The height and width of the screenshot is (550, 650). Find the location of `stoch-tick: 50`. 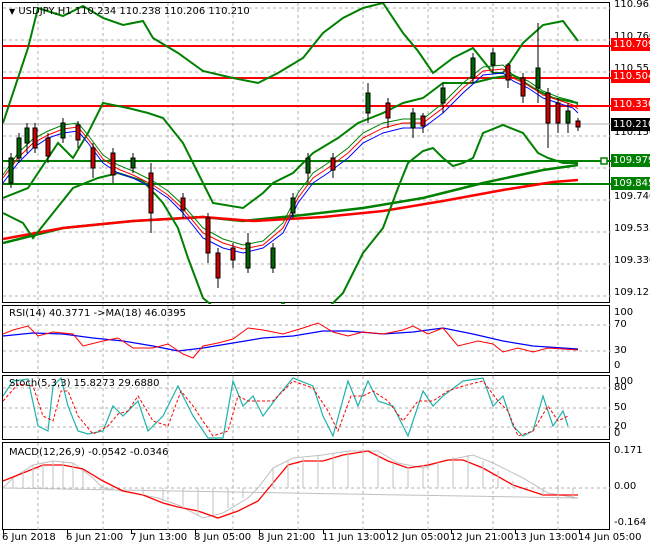

stoch-tick: 50 is located at coordinates (620, 407).